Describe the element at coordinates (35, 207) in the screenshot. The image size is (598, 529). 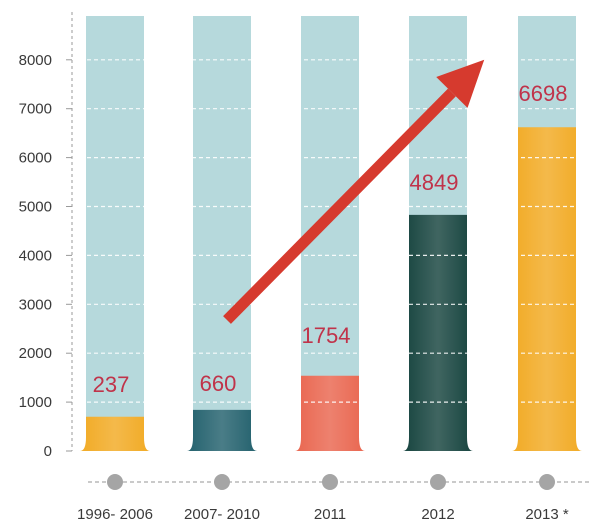
I see `y-tick-label: 5000` at that location.